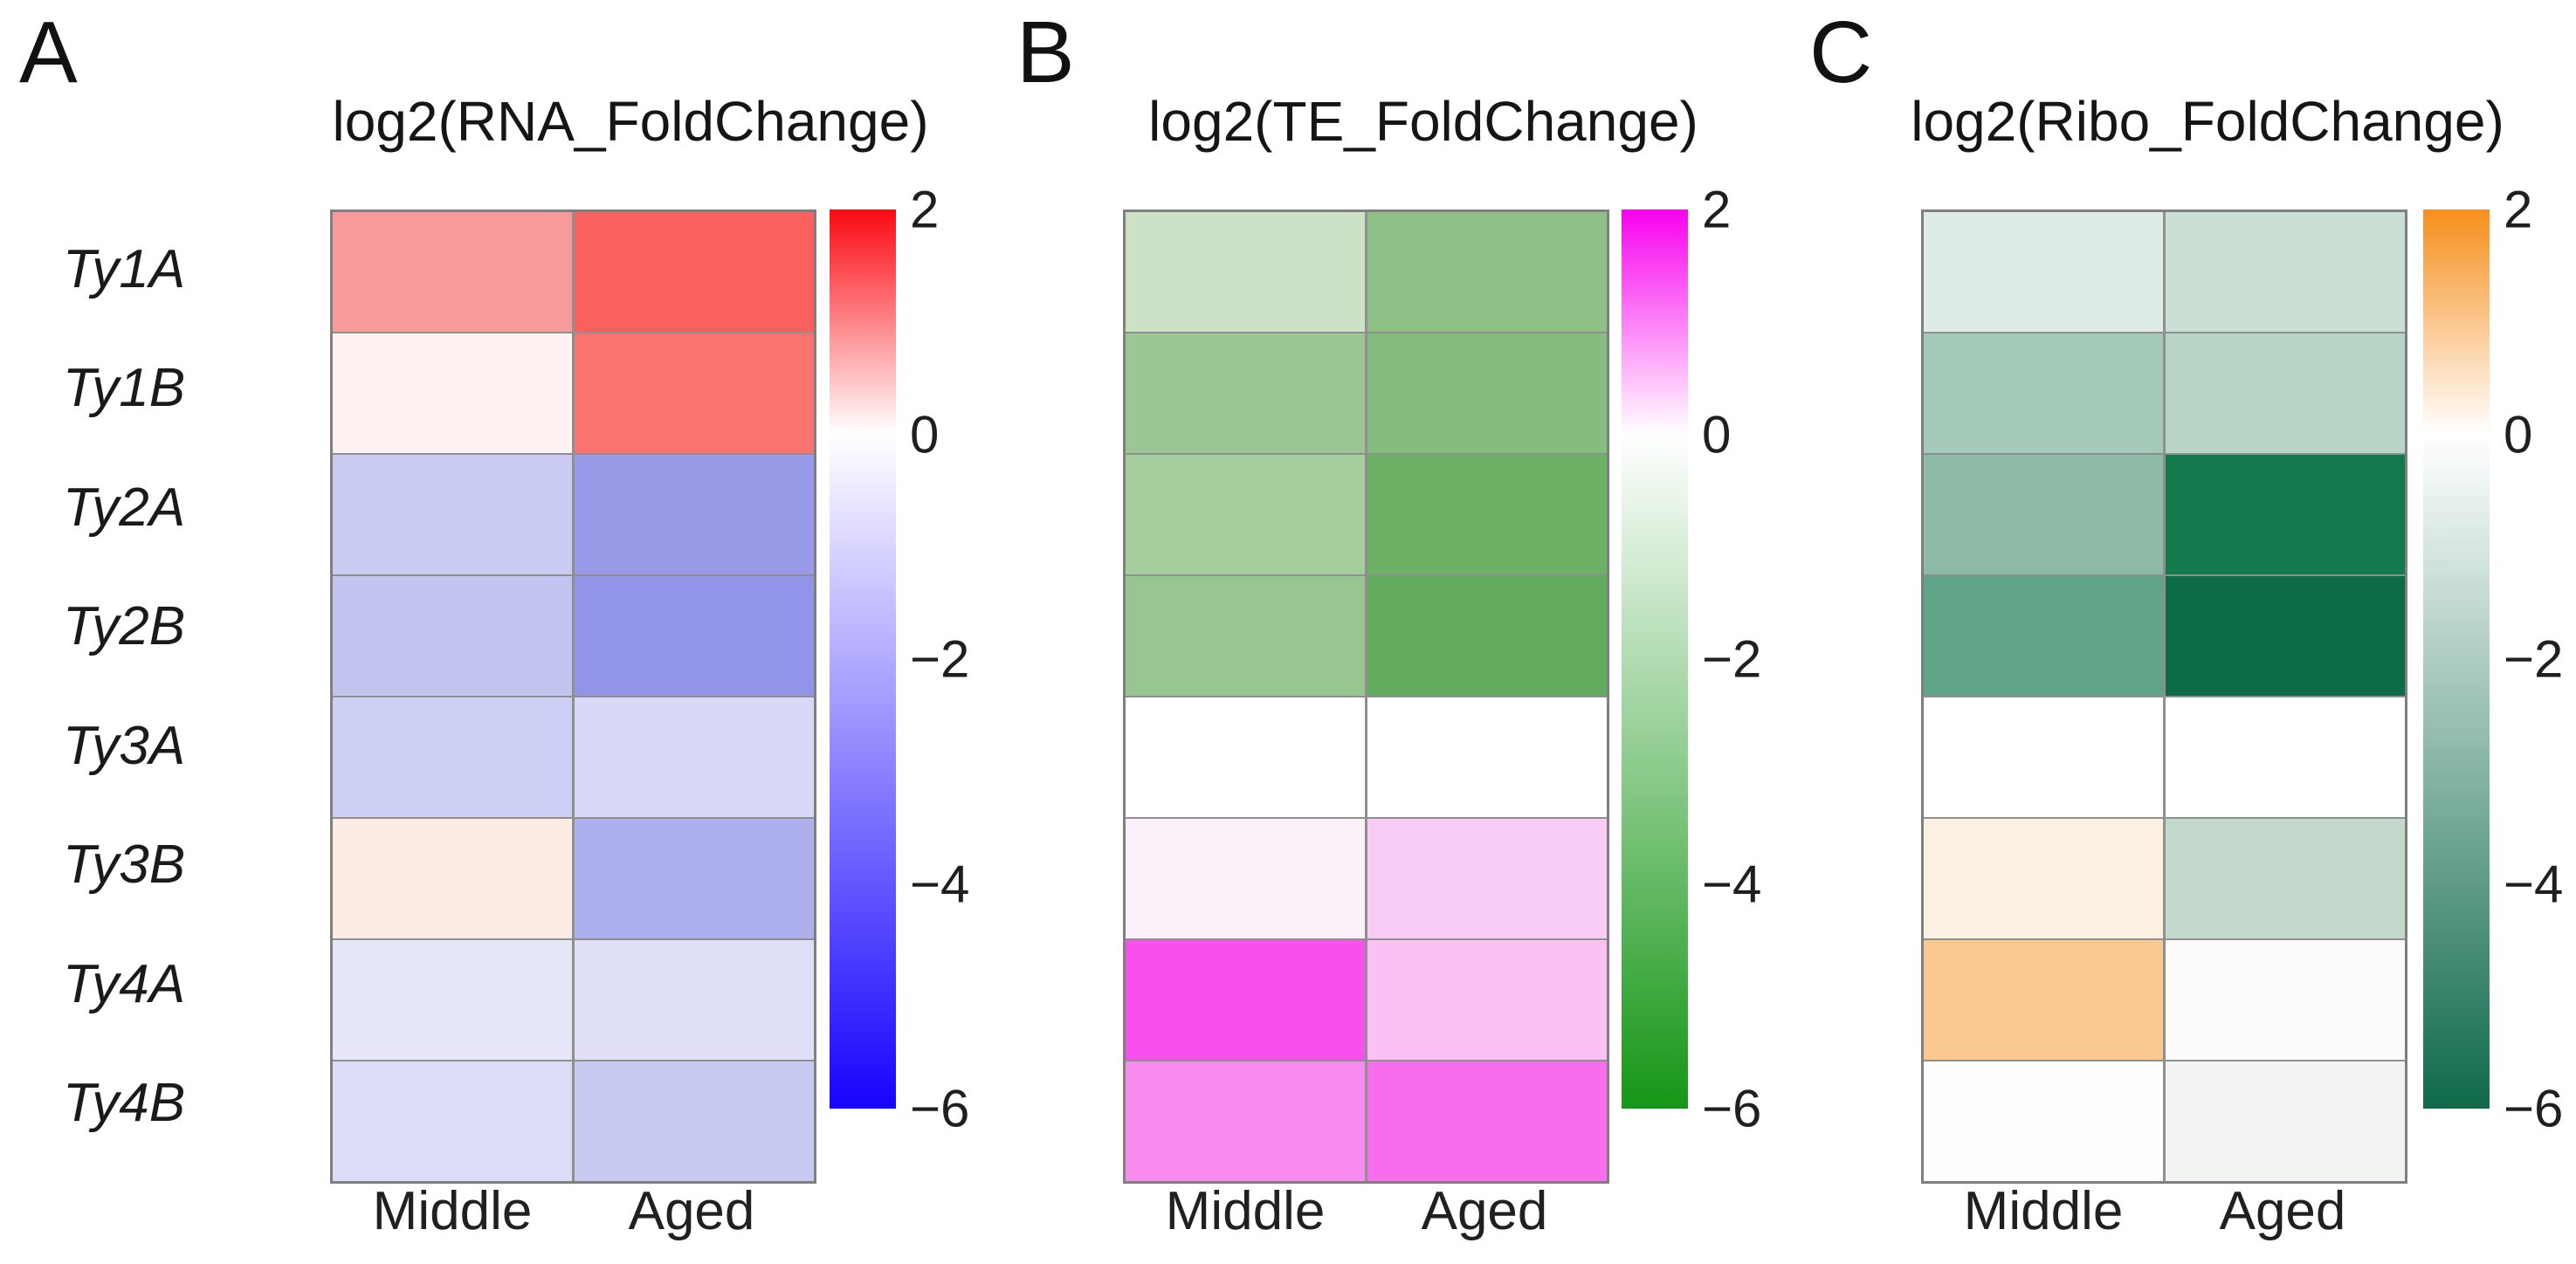  Describe the element at coordinates (124, 508) in the screenshot. I see `row-label-ty2a: Ty2A` at that location.